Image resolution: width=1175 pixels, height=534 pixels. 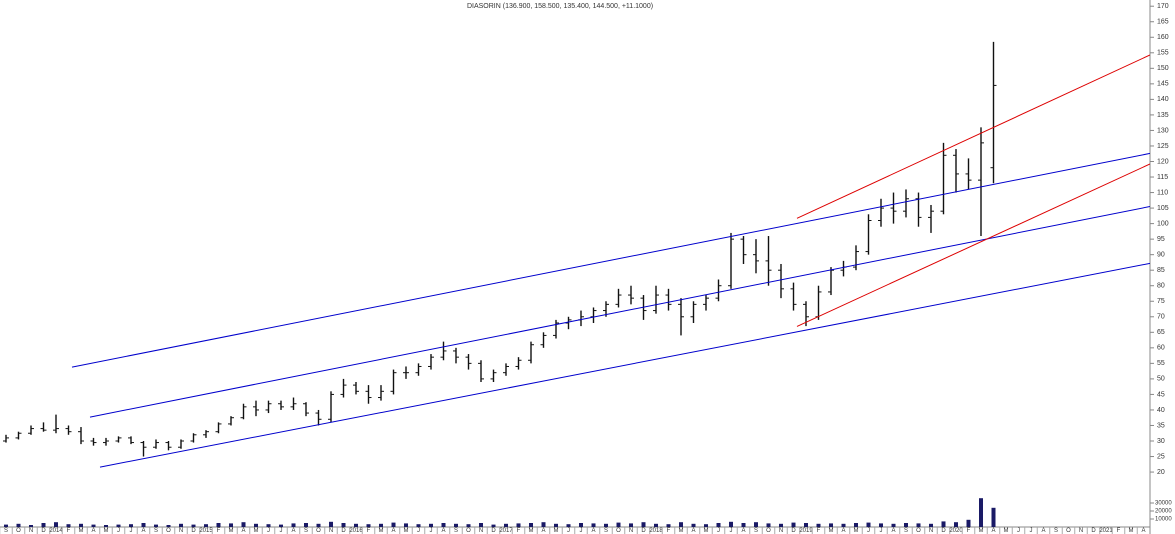 What do you see at coordinates (1162, 192) in the screenshot?
I see `y-tick-label: 110` at bounding box center [1162, 192].